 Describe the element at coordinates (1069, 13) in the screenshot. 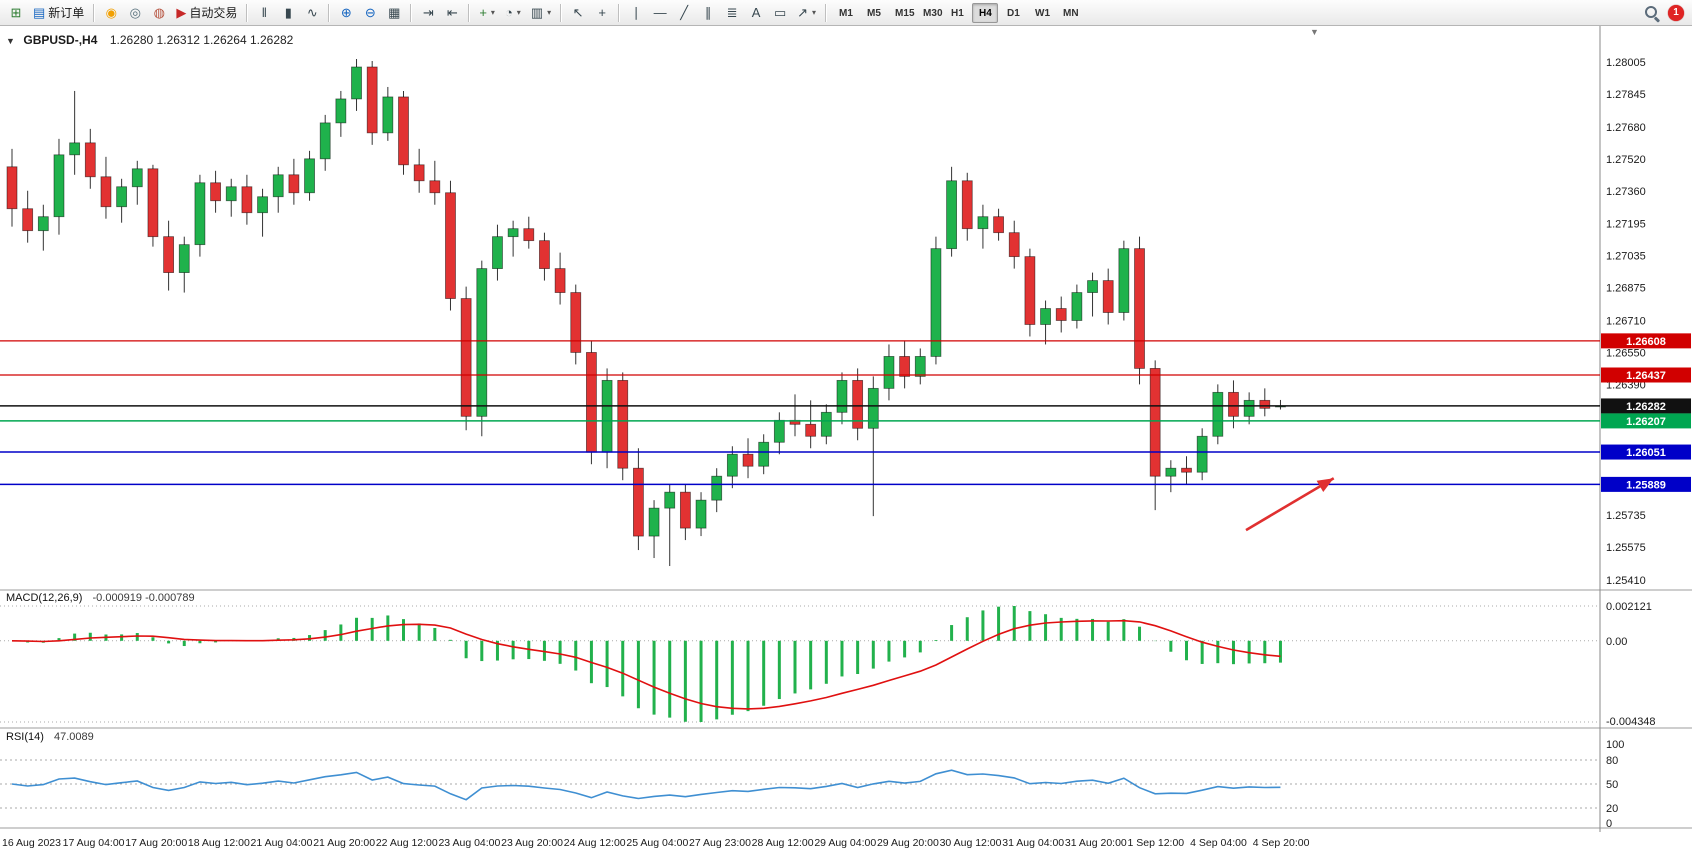

I see `timeframe-mn: MN` at that location.